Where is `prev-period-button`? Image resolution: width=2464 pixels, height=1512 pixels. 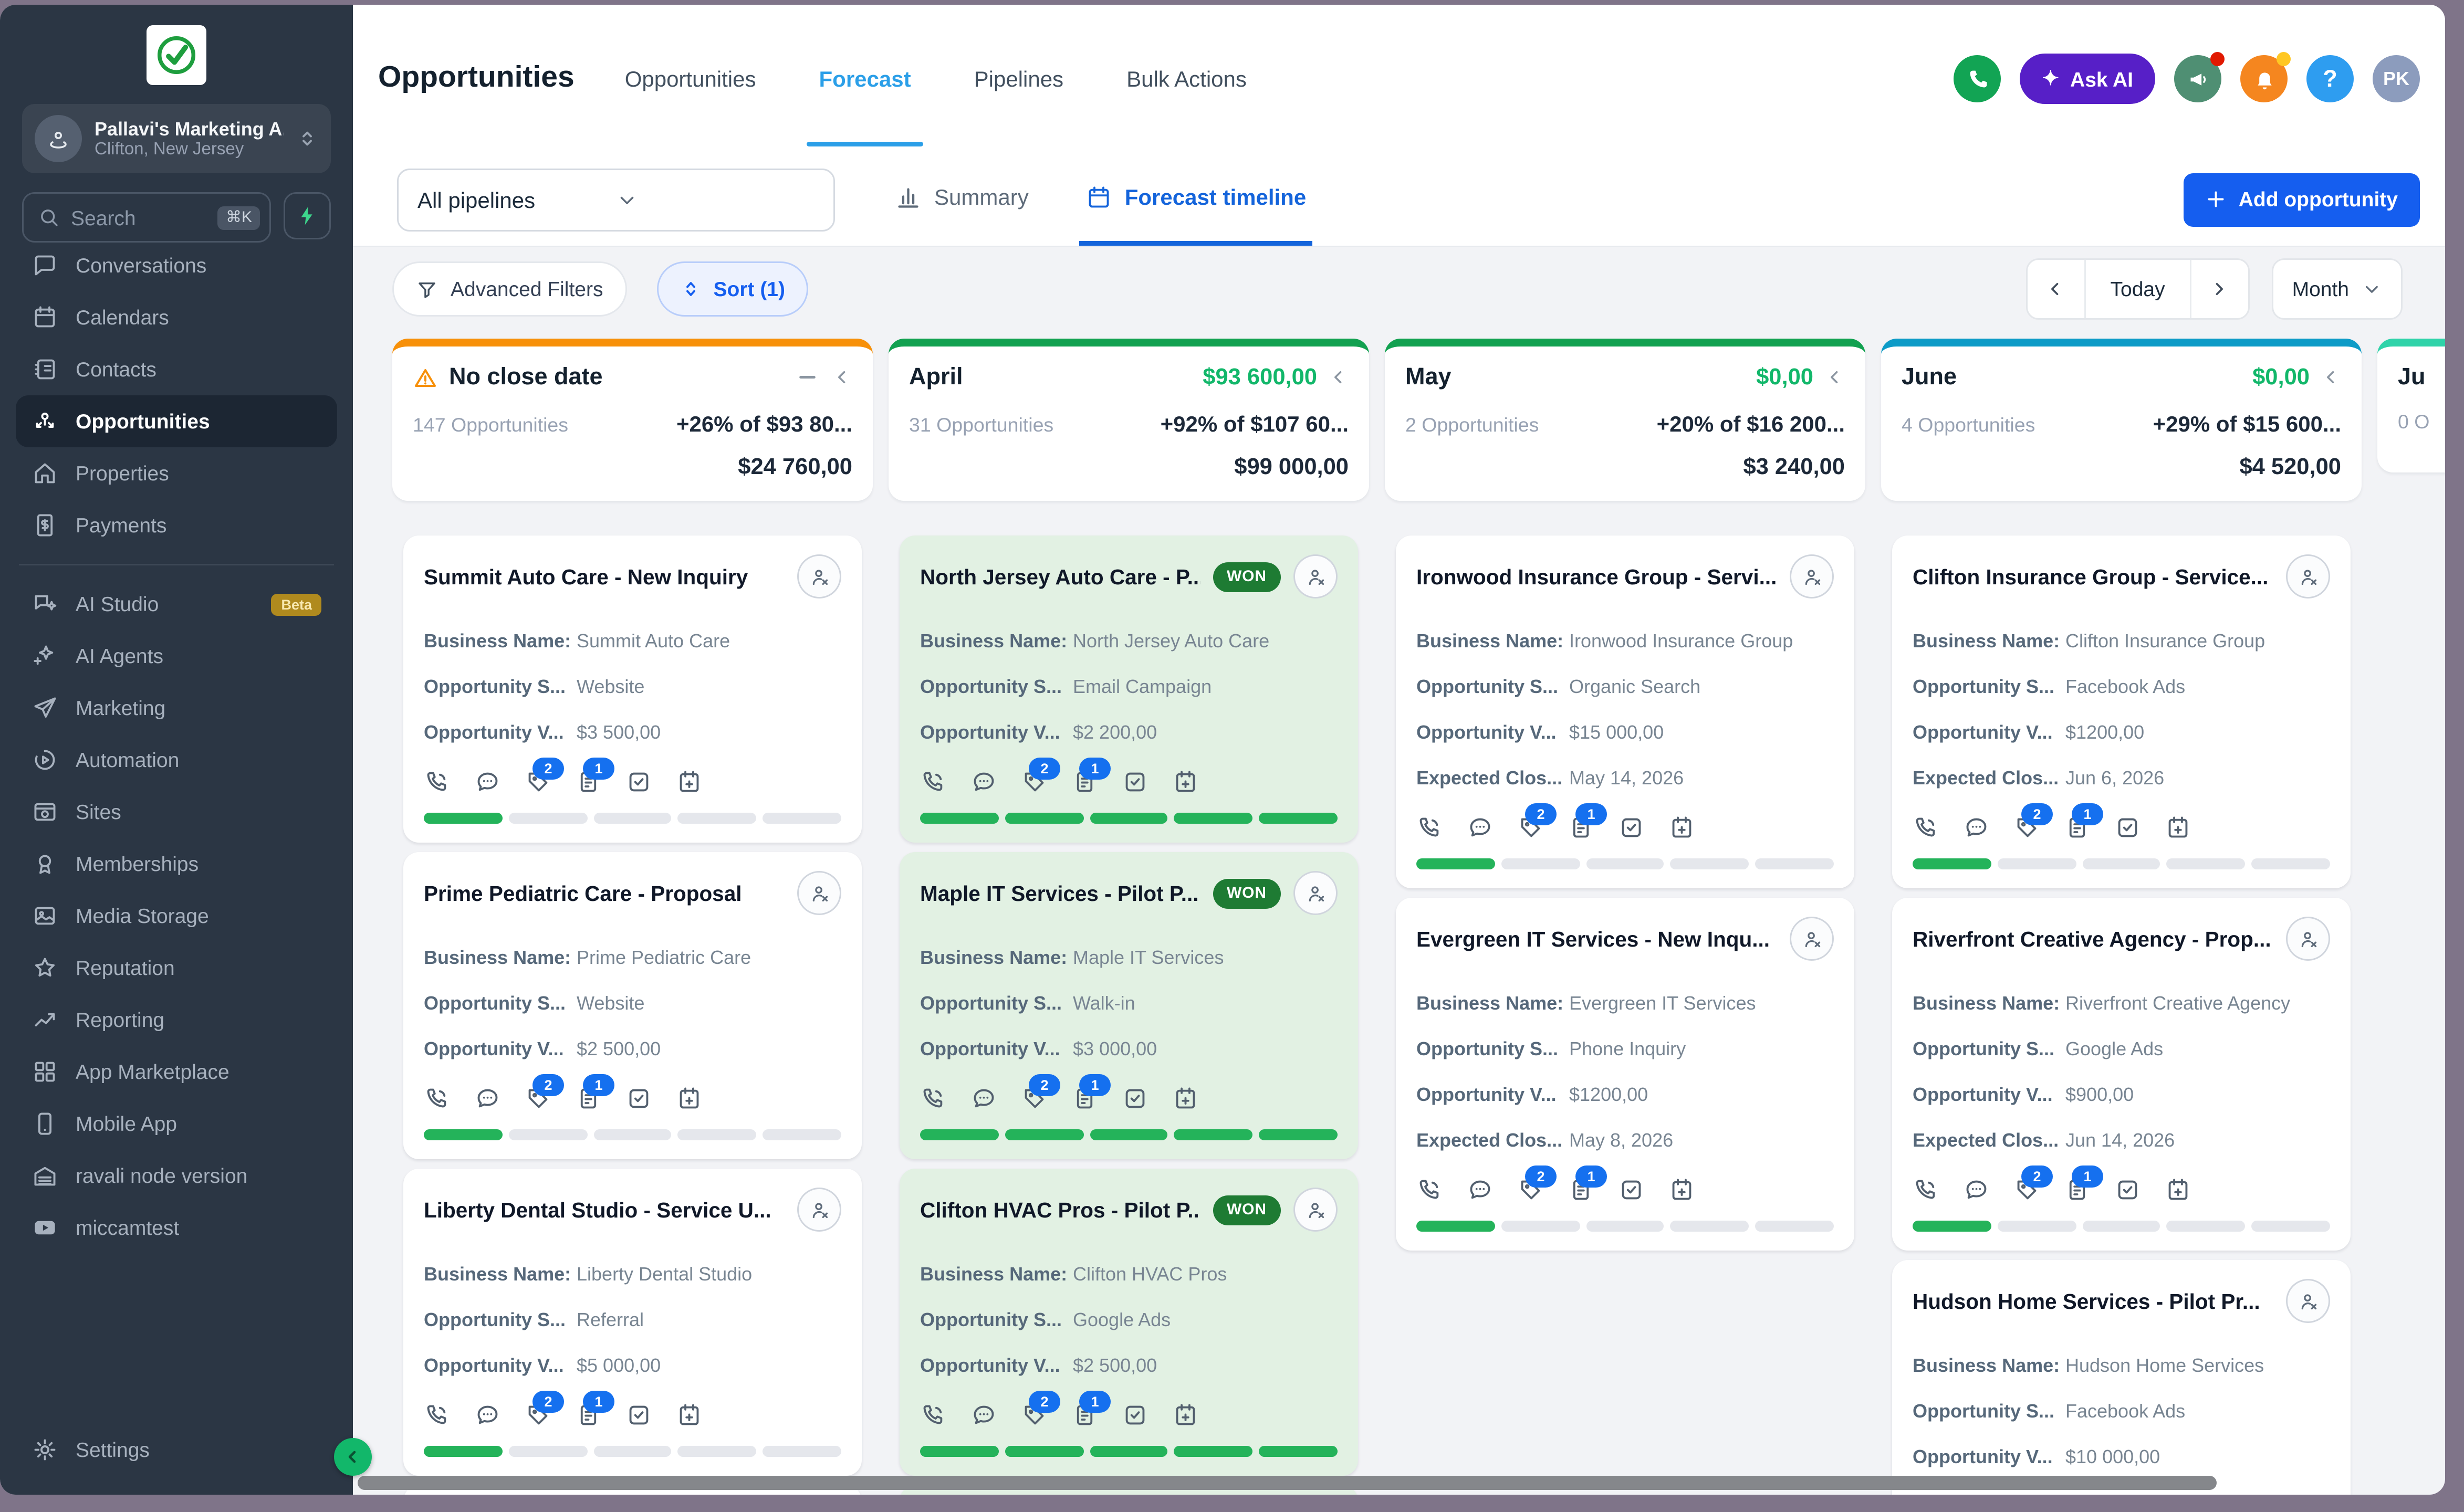 prev-period-button is located at coordinates (2056, 289).